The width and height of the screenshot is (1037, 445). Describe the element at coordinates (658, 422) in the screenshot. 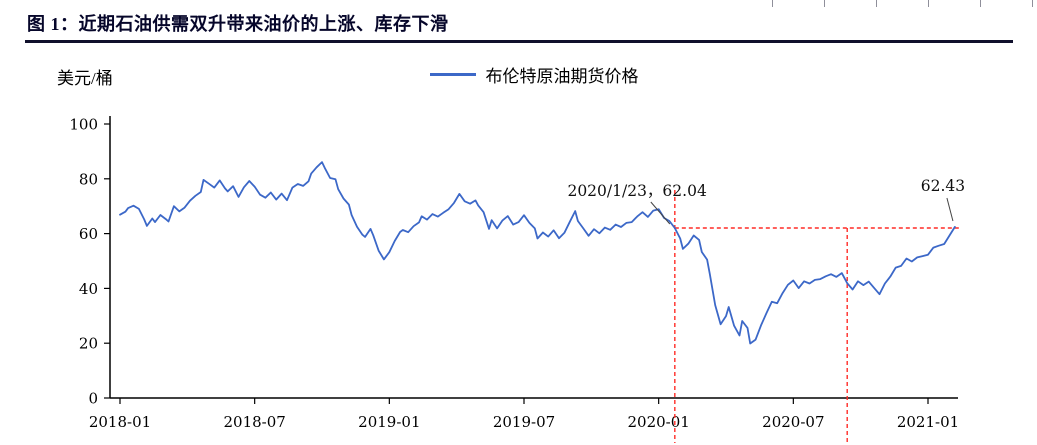

I see `svg-text: 2020-01` at that location.